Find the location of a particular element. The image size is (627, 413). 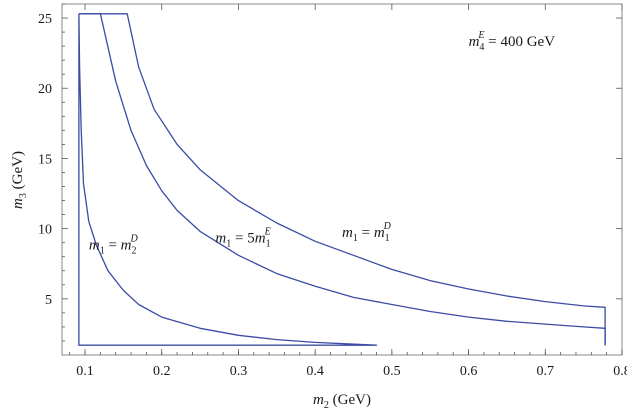

x-axis-label: m2 (GeV) is located at coordinates (342, 401).